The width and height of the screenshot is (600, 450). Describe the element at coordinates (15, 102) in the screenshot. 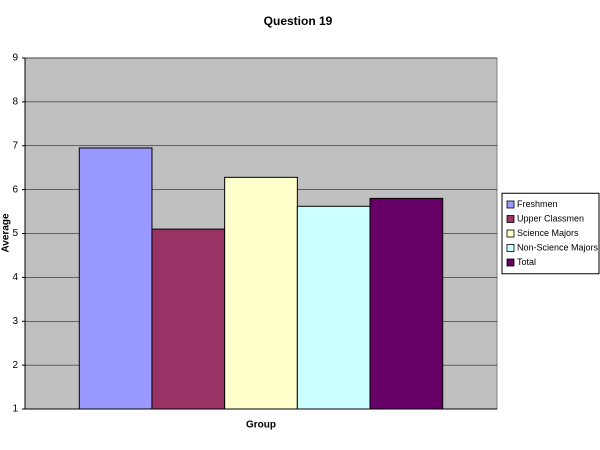

I see `y-tick-label: 8` at that location.